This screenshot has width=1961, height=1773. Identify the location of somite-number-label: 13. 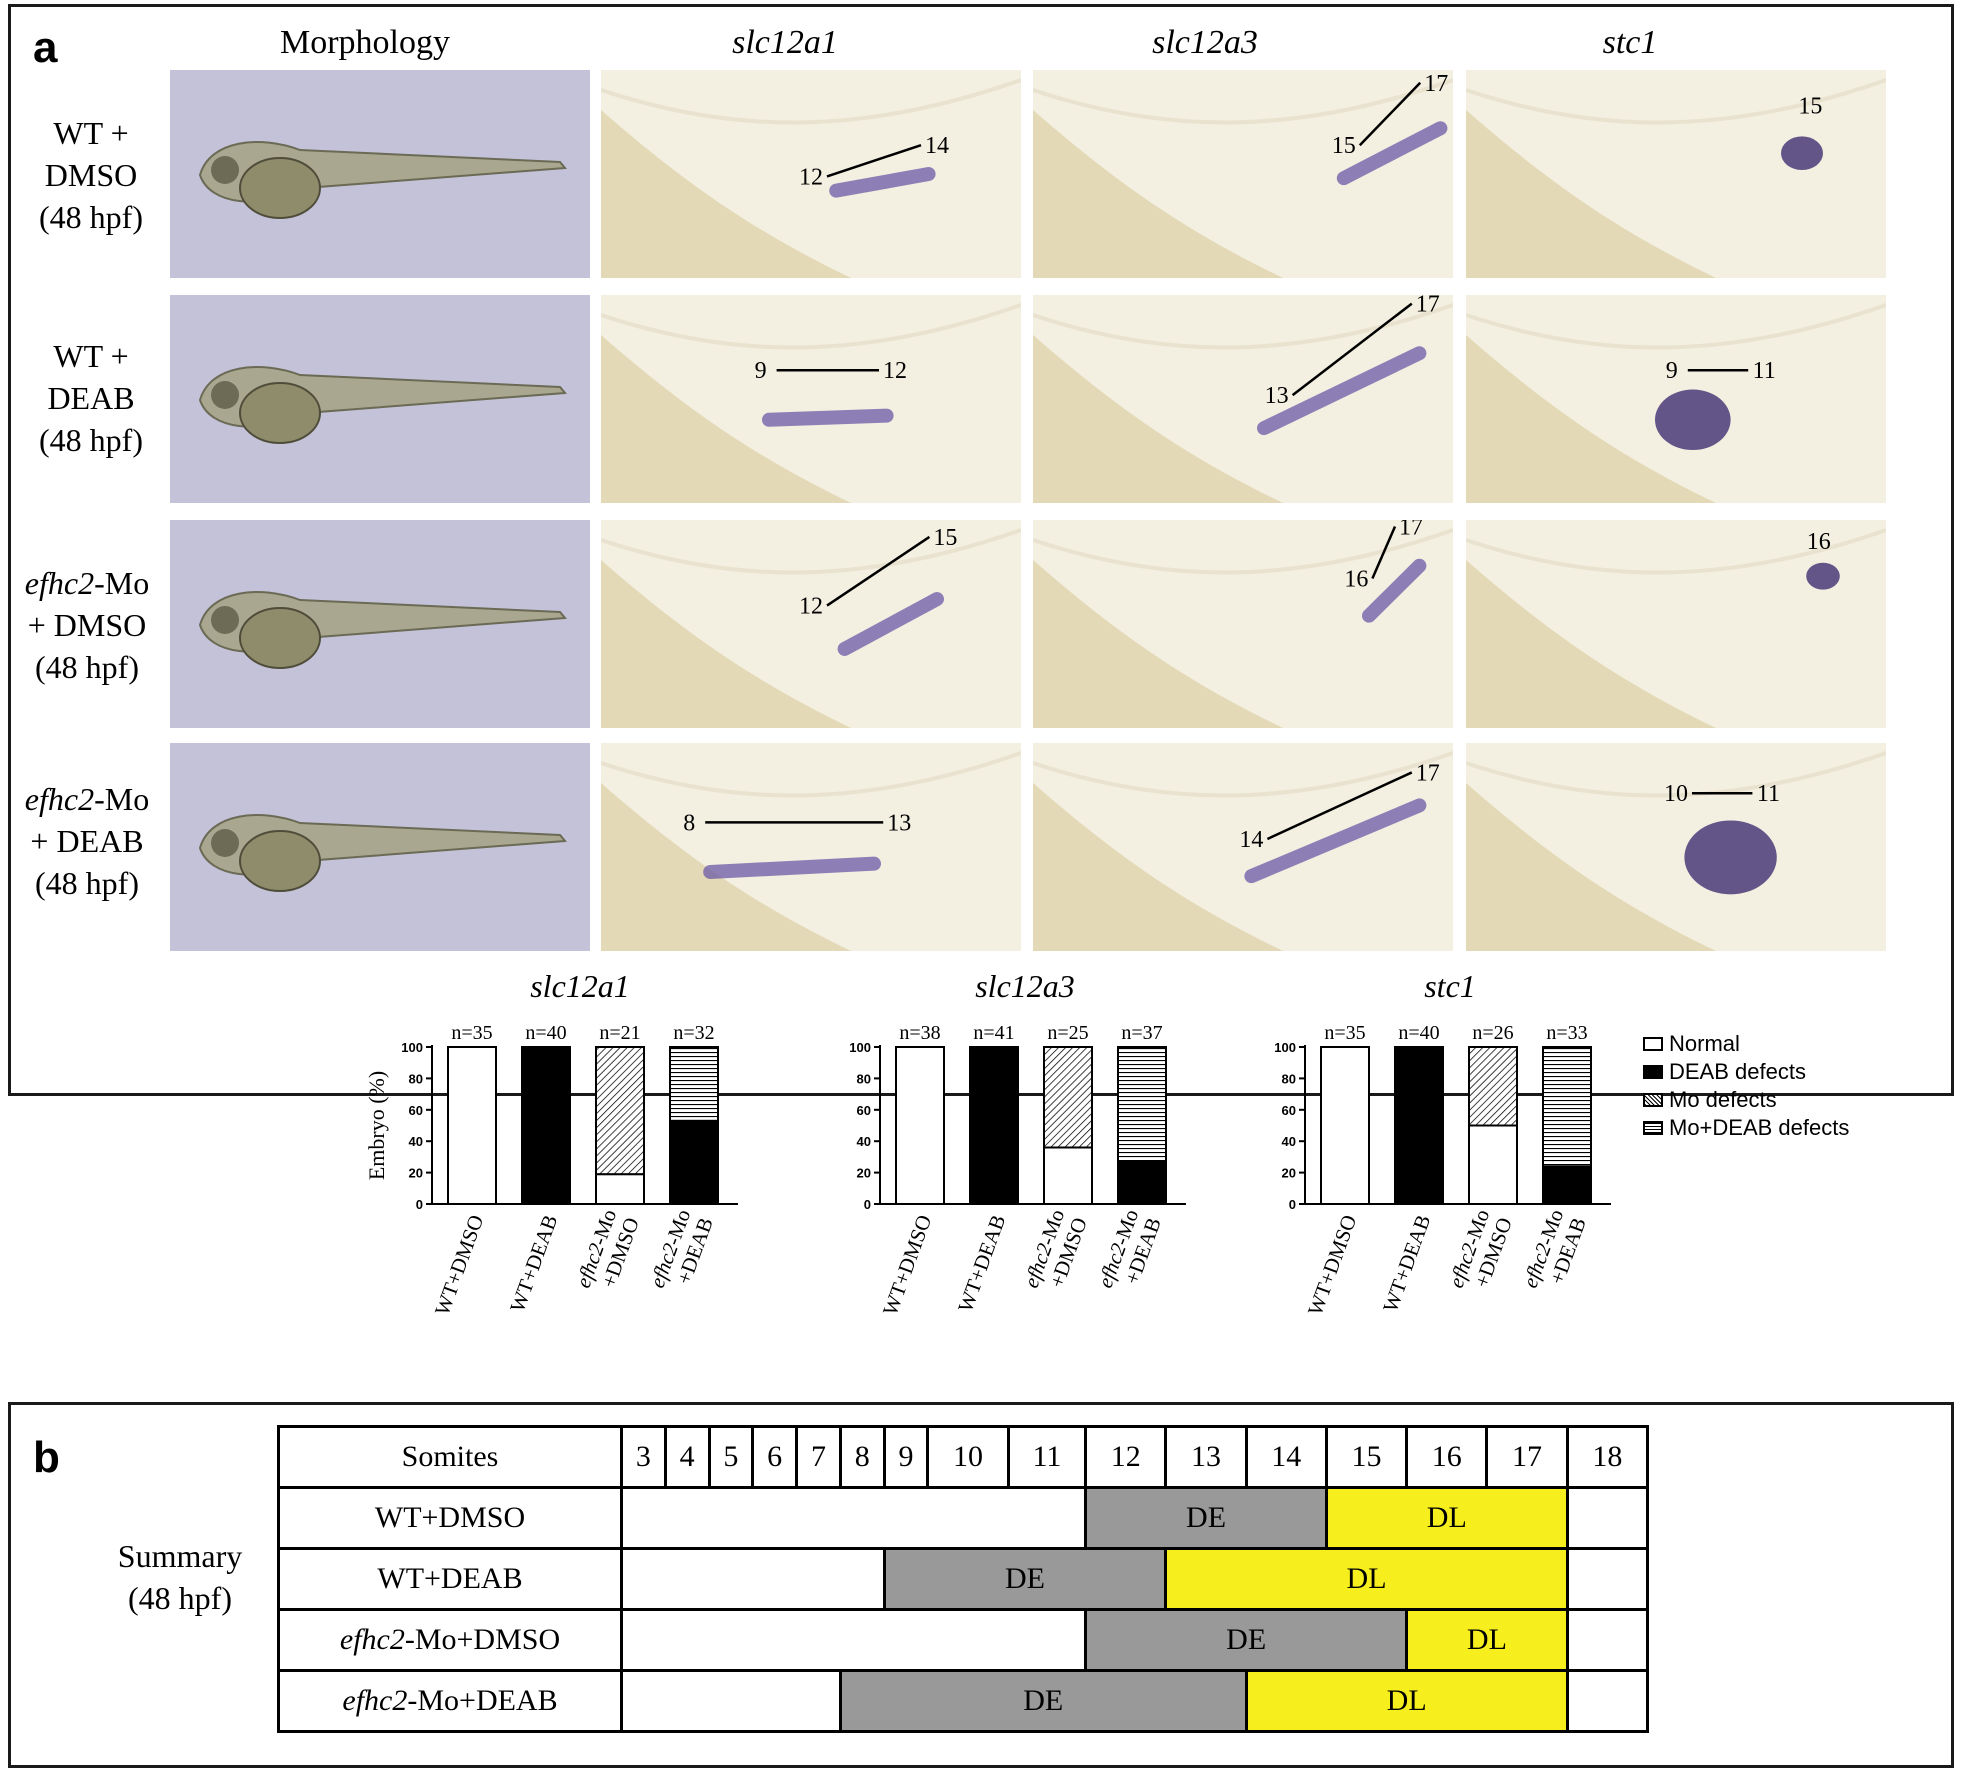
(899, 823).